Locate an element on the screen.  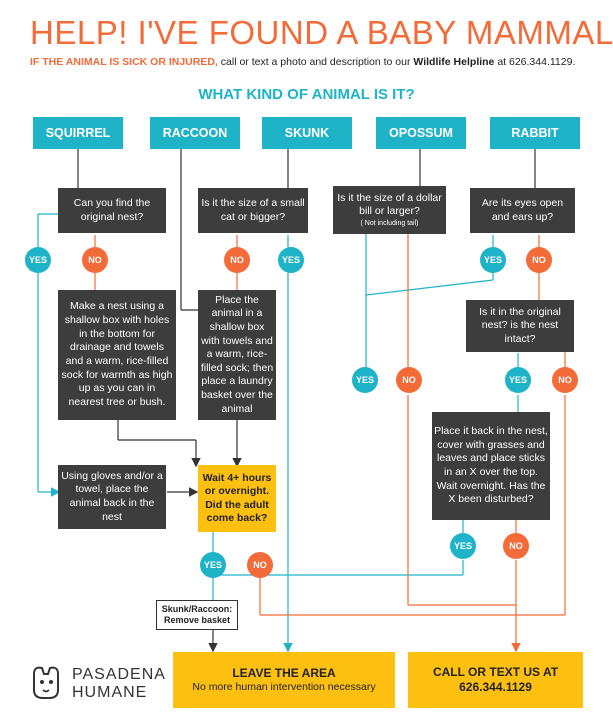
subtitle-lead: IF THE ANIMAL IS SICK OR INJURED, is located at coordinates (124, 62).